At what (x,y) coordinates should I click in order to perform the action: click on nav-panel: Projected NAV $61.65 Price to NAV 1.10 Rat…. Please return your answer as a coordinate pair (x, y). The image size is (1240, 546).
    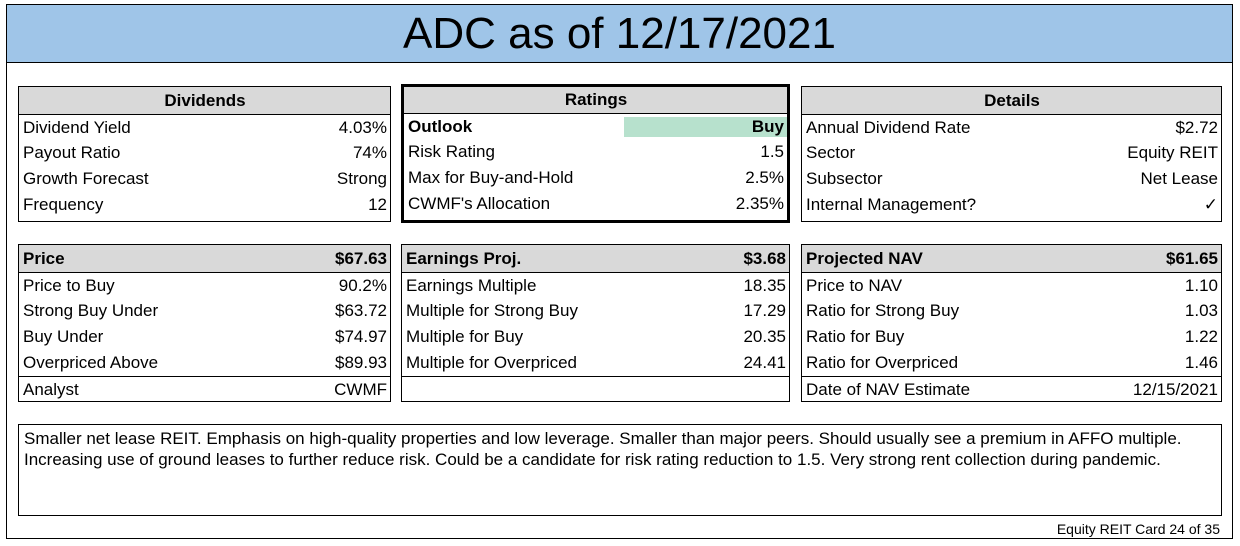
    Looking at the image, I should click on (1011, 323).